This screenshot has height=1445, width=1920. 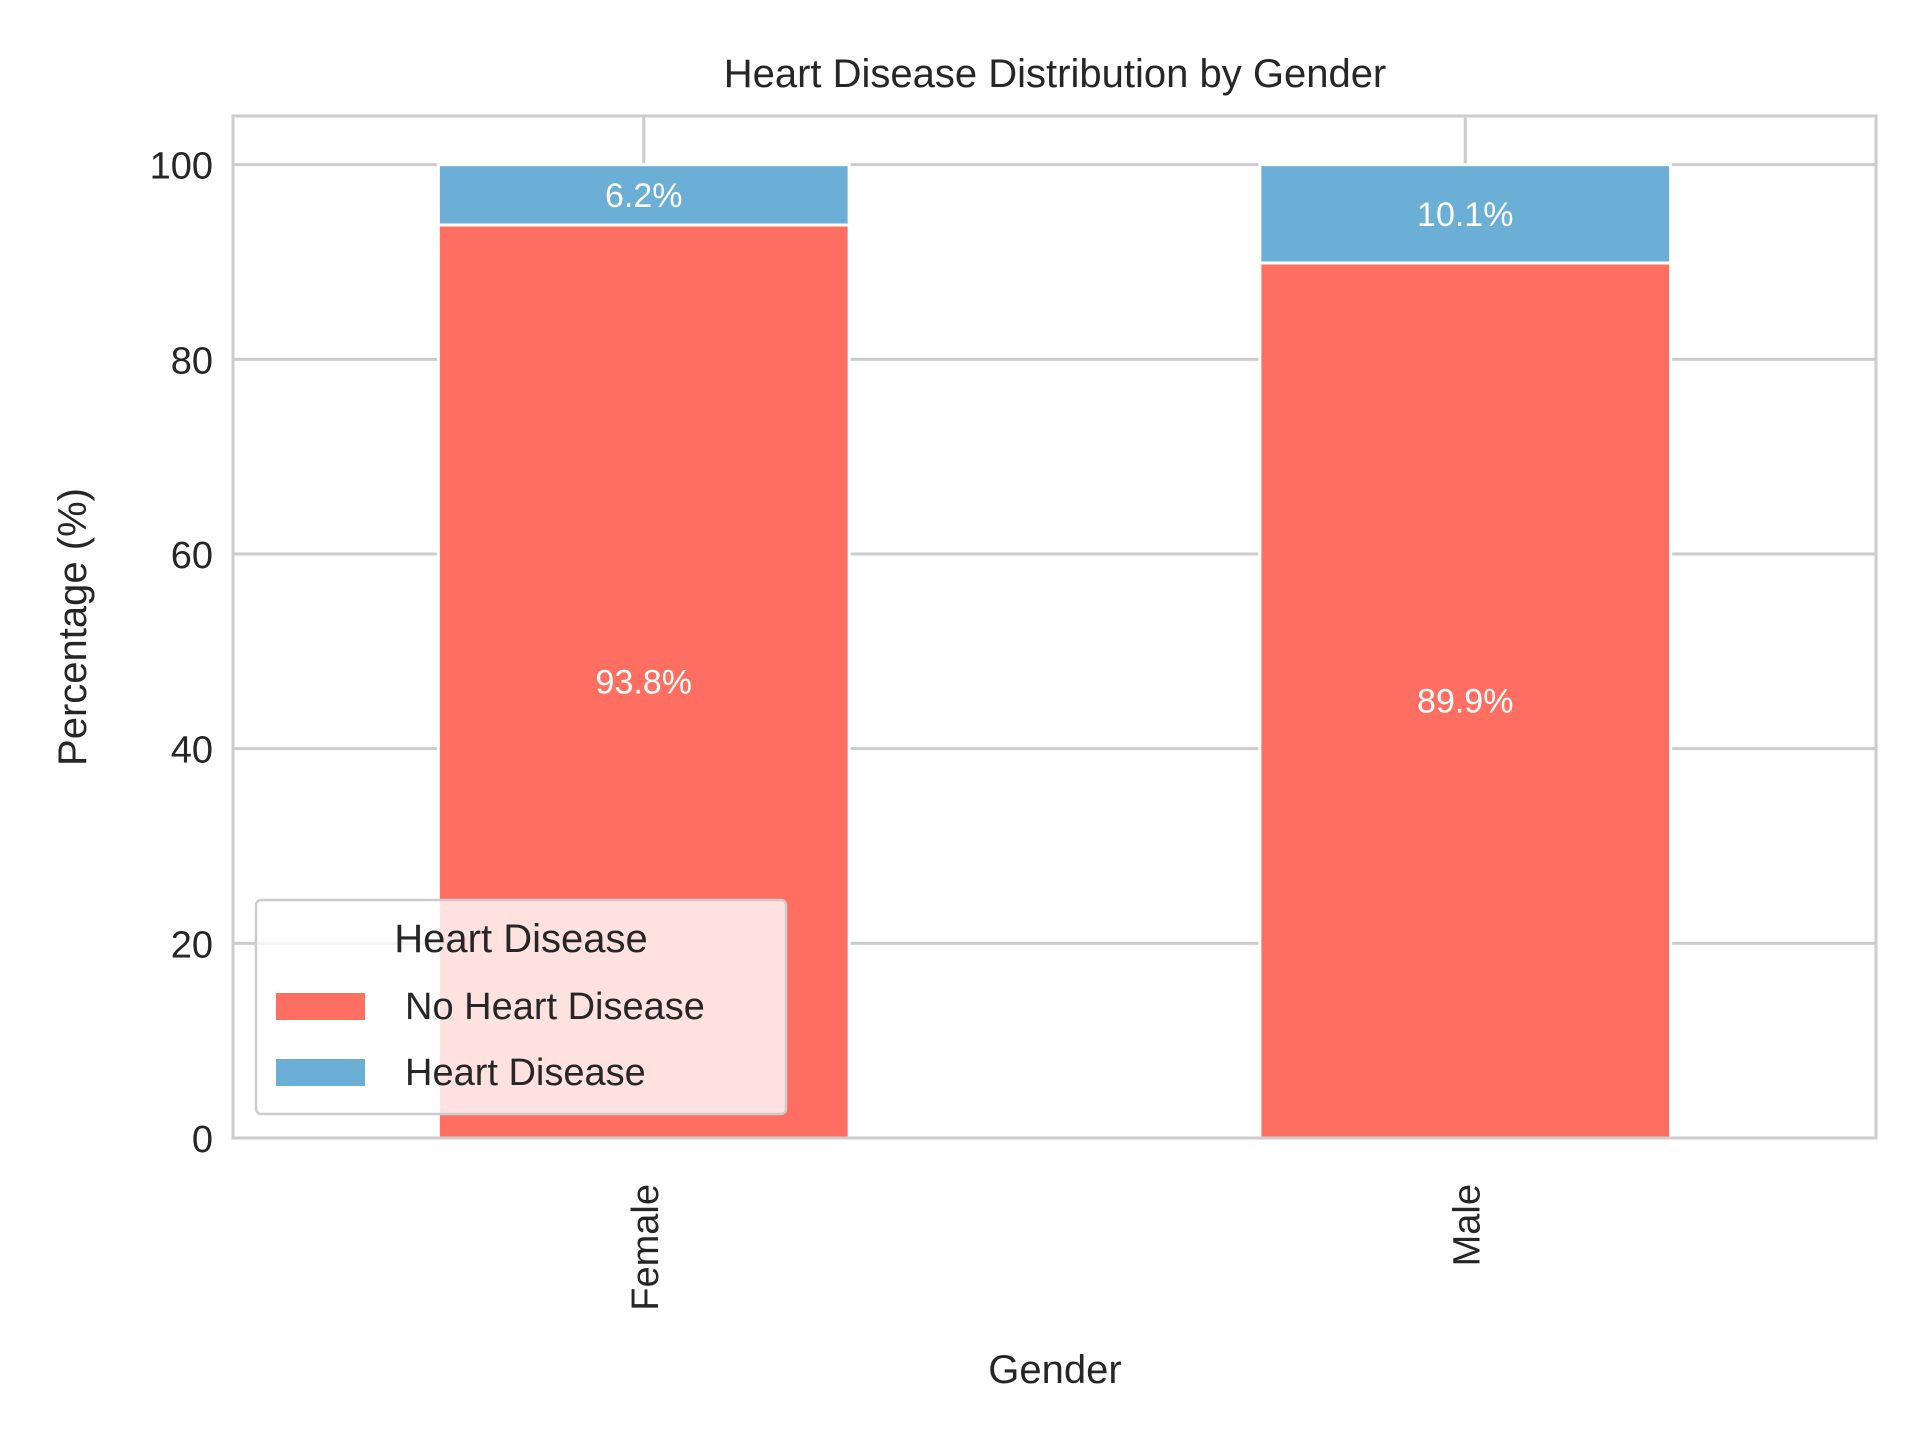 I want to click on y-tick-label-80: 80, so click(x=192, y=361).